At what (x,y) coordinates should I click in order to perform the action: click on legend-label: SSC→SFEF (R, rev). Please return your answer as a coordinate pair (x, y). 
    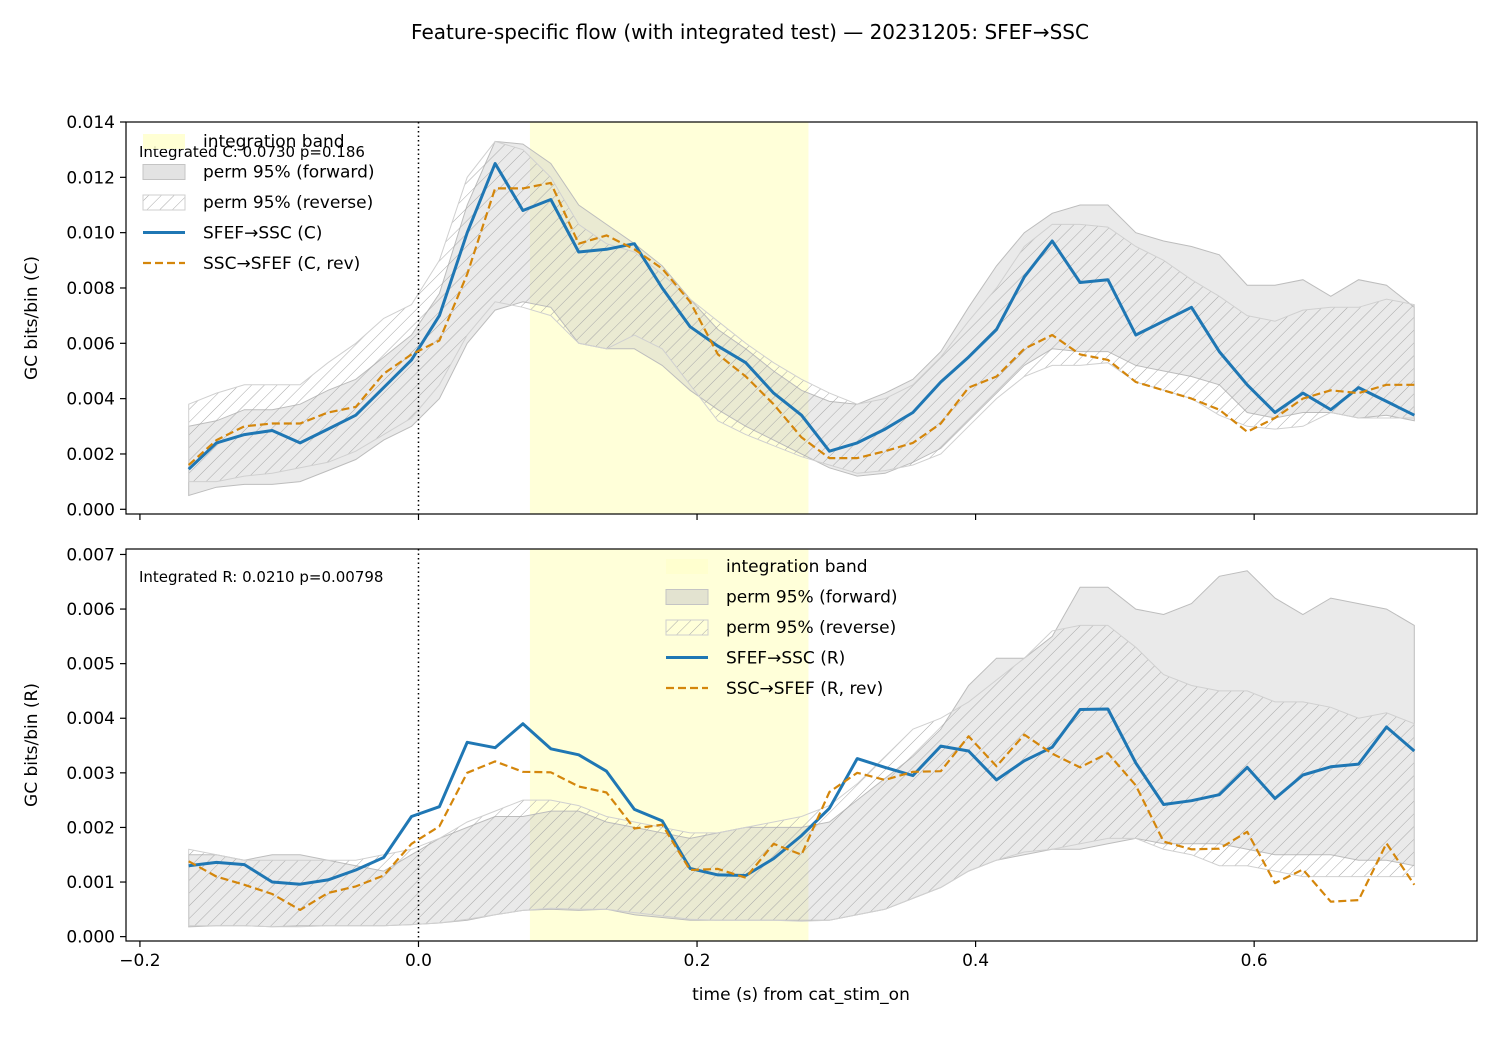
    Looking at the image, I should click on (804, 689).